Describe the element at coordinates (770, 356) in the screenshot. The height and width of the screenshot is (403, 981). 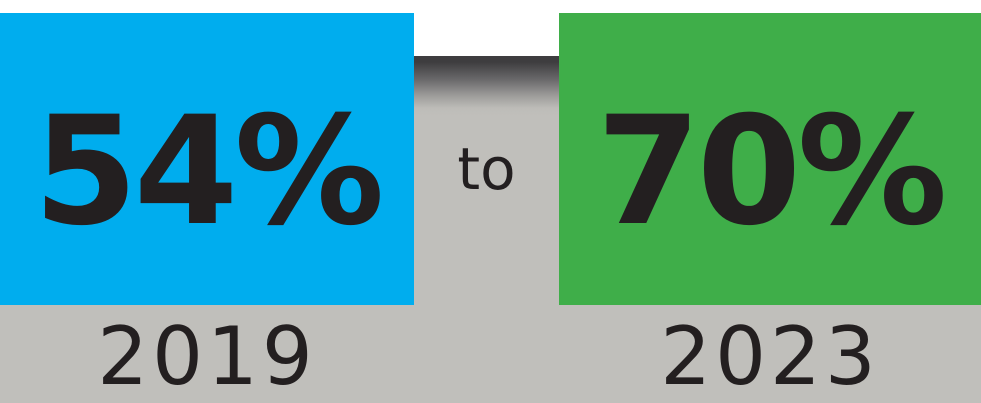
I see `year-label-right: 2023` at that location.